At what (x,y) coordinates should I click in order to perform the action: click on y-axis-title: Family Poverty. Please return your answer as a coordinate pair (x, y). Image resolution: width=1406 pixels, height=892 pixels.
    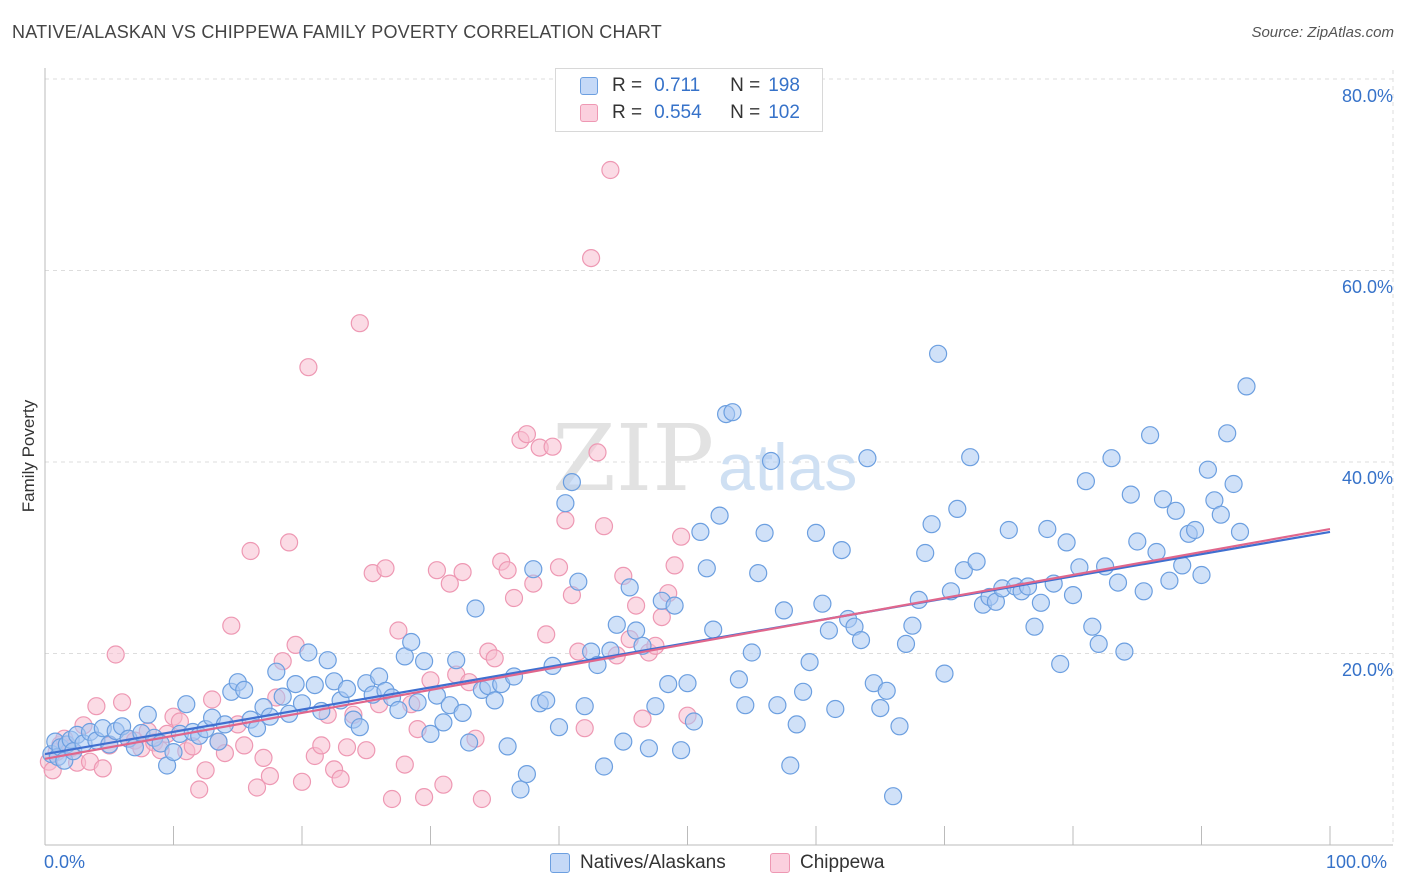
    Looking at the image, I should click on (28, 456).